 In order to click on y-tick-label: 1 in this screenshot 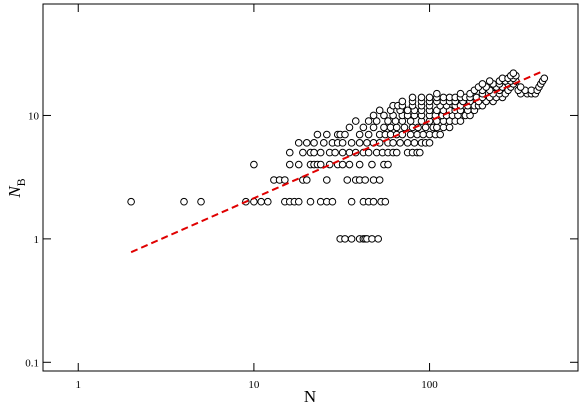, I will do `click(37, 240)`.